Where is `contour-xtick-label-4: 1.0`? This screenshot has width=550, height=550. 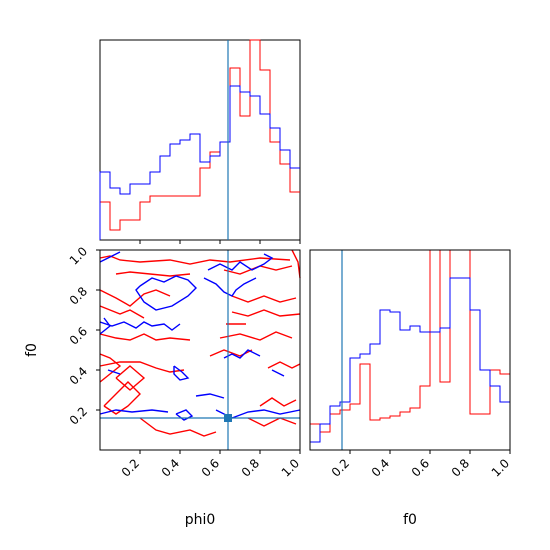 contour-xtick-label-4: 1.0 is located at coordinates (290, 467).